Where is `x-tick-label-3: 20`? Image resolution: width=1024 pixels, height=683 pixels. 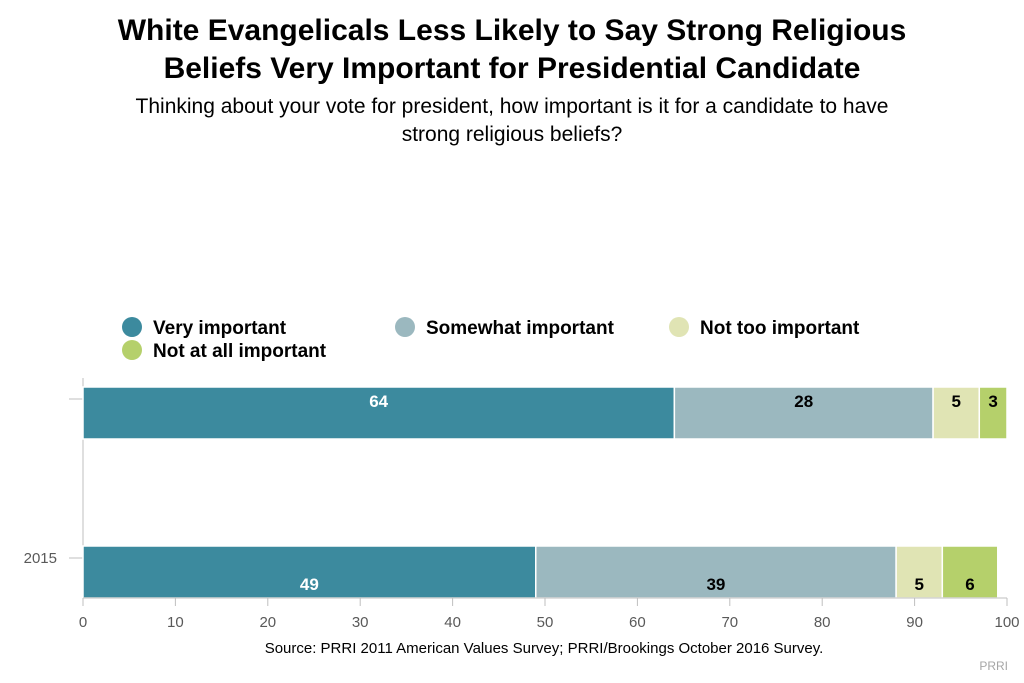
x-tick-label-3: 20 is located at coordinates (267, 622).